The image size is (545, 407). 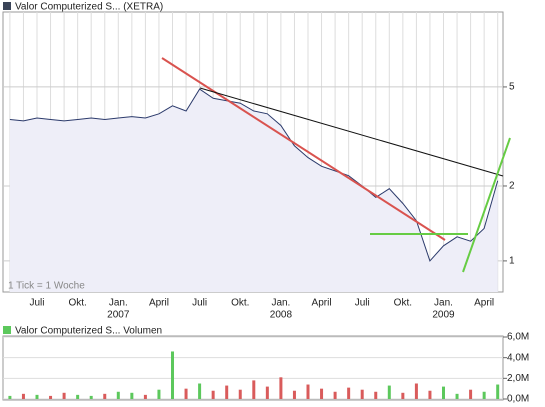 What do you see at coordinates (443, 315) in the screenshot?
I see `x-year-label: 2009` at bounding box center [443, 315].